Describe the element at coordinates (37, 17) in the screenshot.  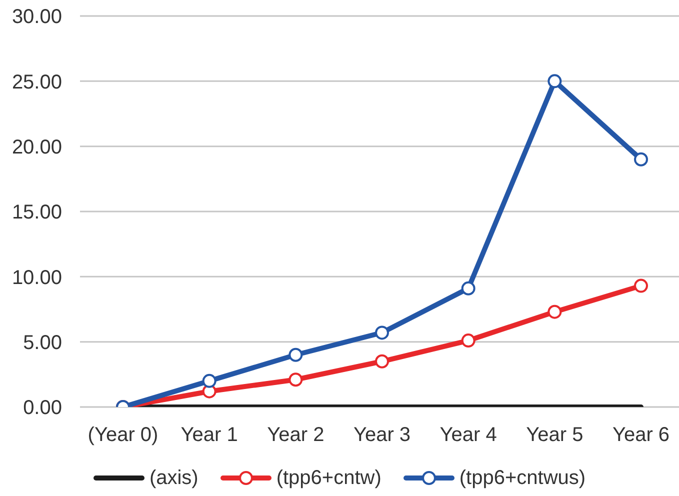
I see `y-tick-label: 30.00` at that location.